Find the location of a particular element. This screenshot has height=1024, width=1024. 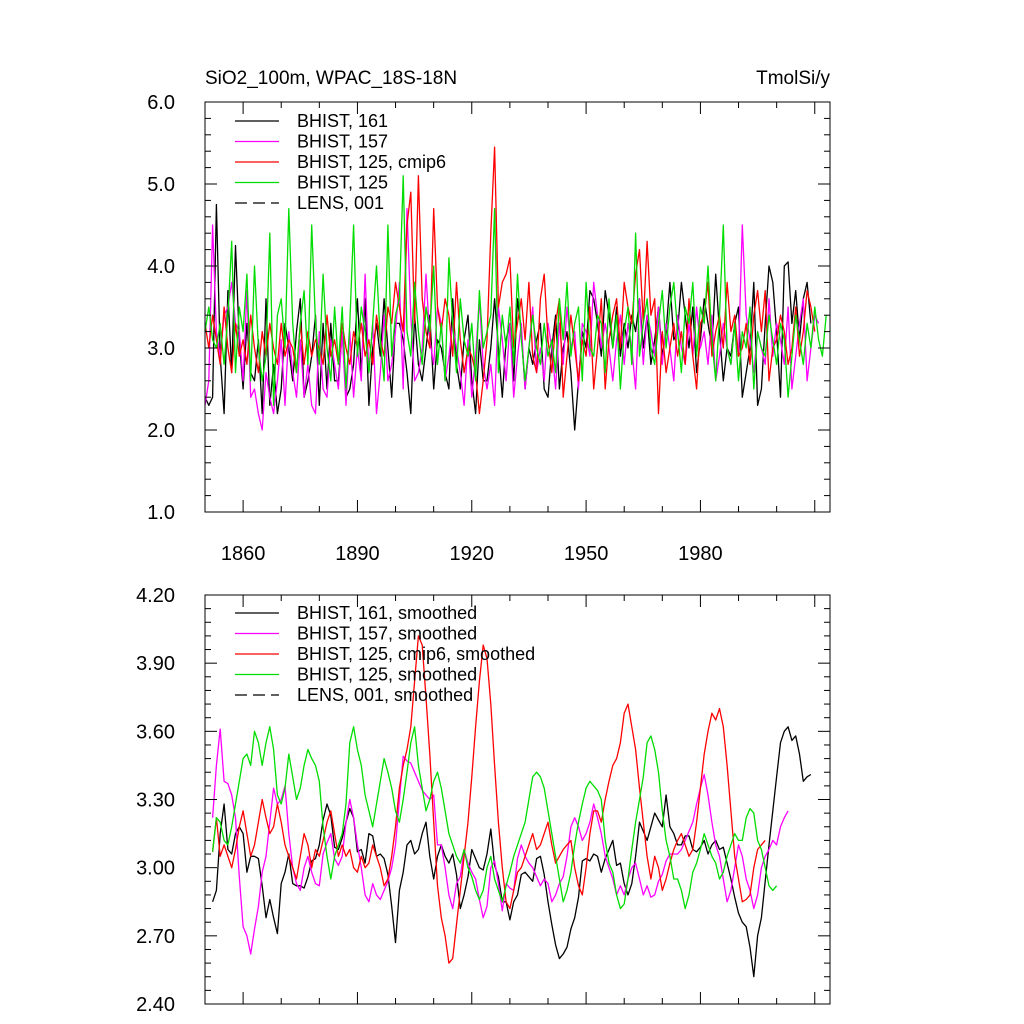

top-title-left: SiO2_100m, WPAC_18S-18N is located at coordinates (331, 78).